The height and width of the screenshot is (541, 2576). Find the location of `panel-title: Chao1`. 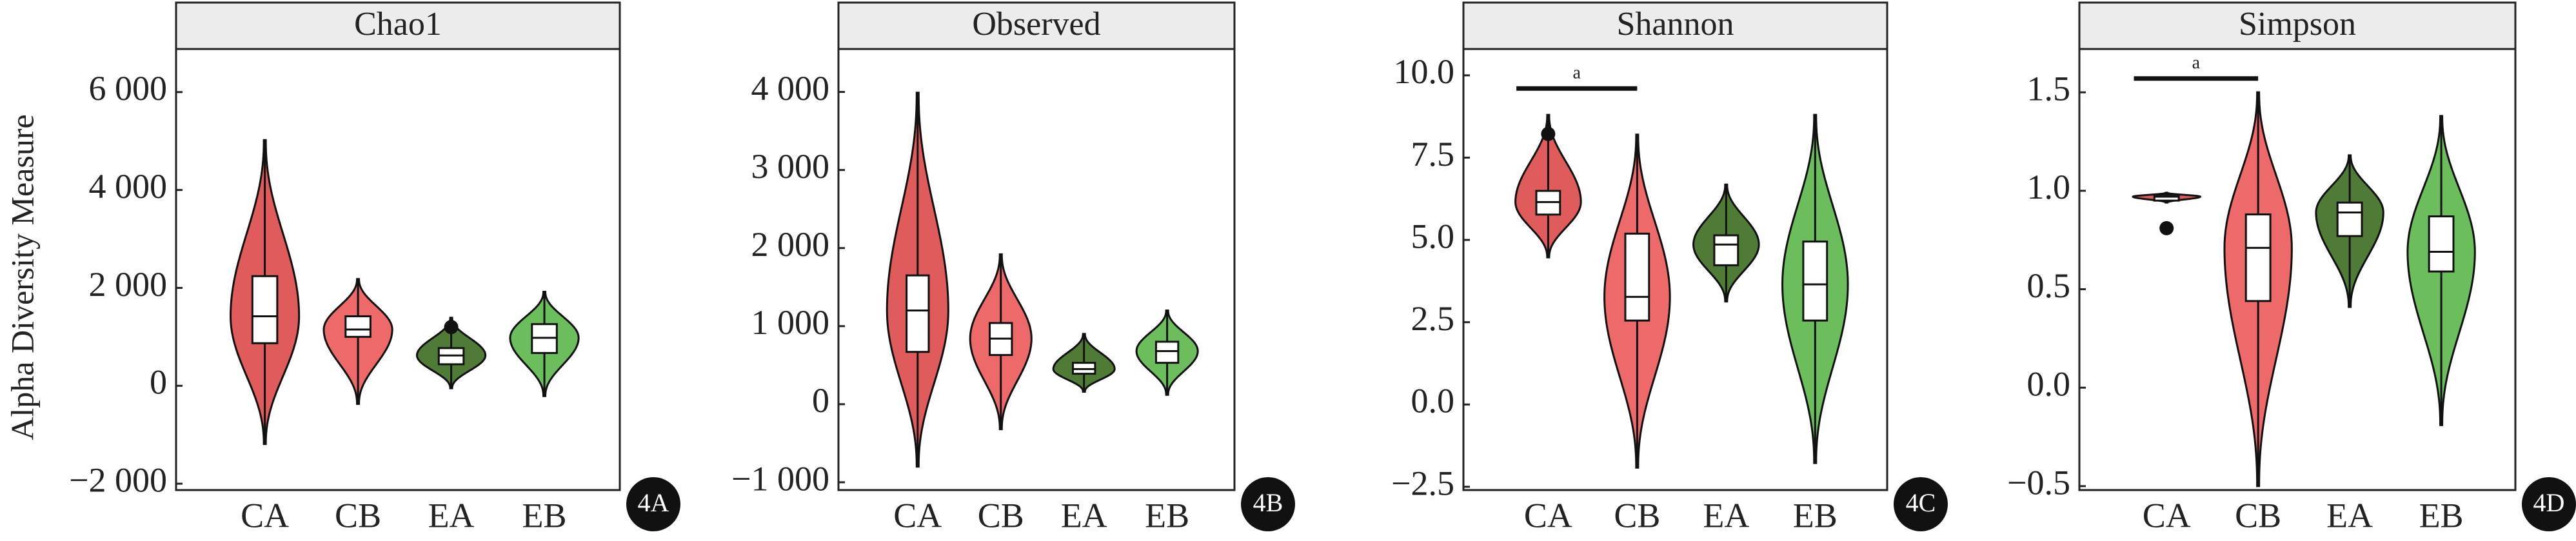

panel-title: Chao1 is located at coordinates (398, 25).